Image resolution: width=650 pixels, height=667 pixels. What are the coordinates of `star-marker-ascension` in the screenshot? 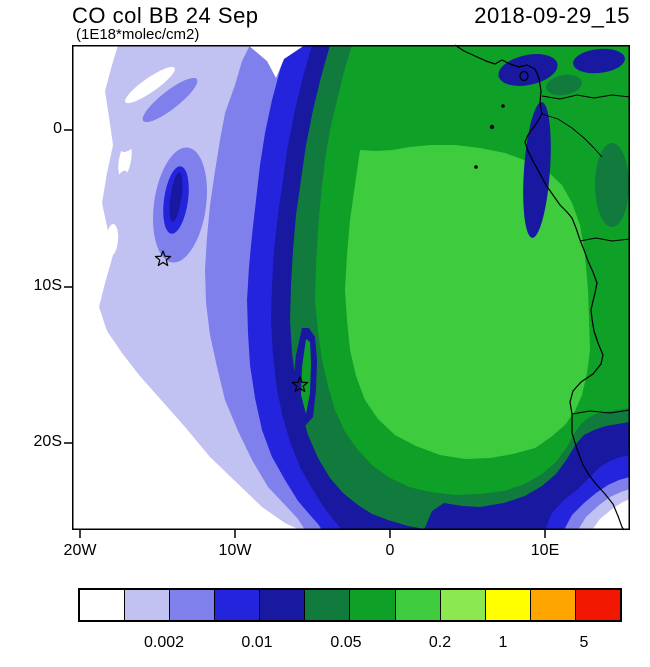 It's located at (163, 258).